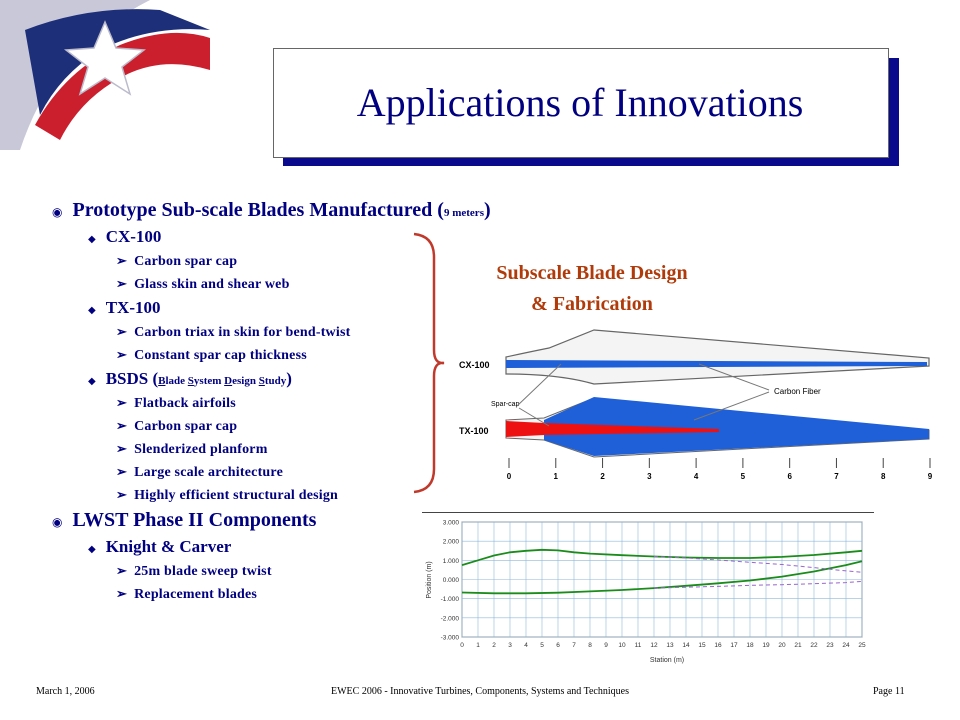 This screenshot has height=720, width=960. Describe the element at coordinates (474, 431) in the screenshot. I see `tx100-label: TX-100` at that location.